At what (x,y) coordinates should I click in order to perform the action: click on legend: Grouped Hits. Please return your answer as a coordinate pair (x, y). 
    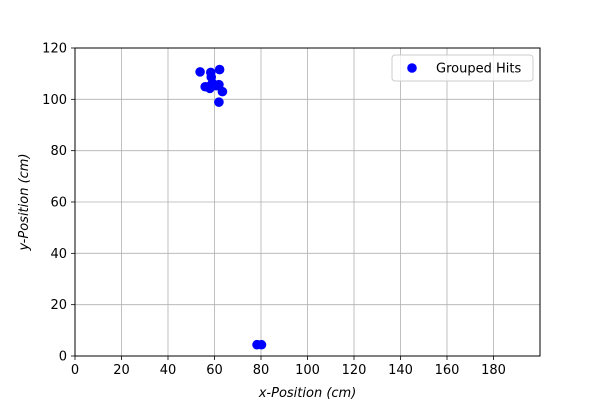
    Looking at the image, I should click on (462, 68).